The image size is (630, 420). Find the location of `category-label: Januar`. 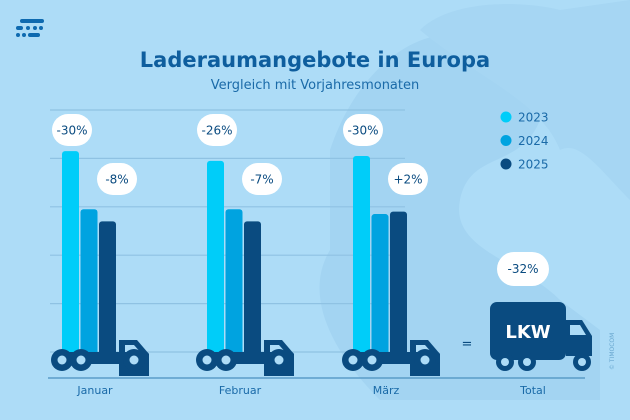

category-label: Januar is located at coordinates (94, 390).